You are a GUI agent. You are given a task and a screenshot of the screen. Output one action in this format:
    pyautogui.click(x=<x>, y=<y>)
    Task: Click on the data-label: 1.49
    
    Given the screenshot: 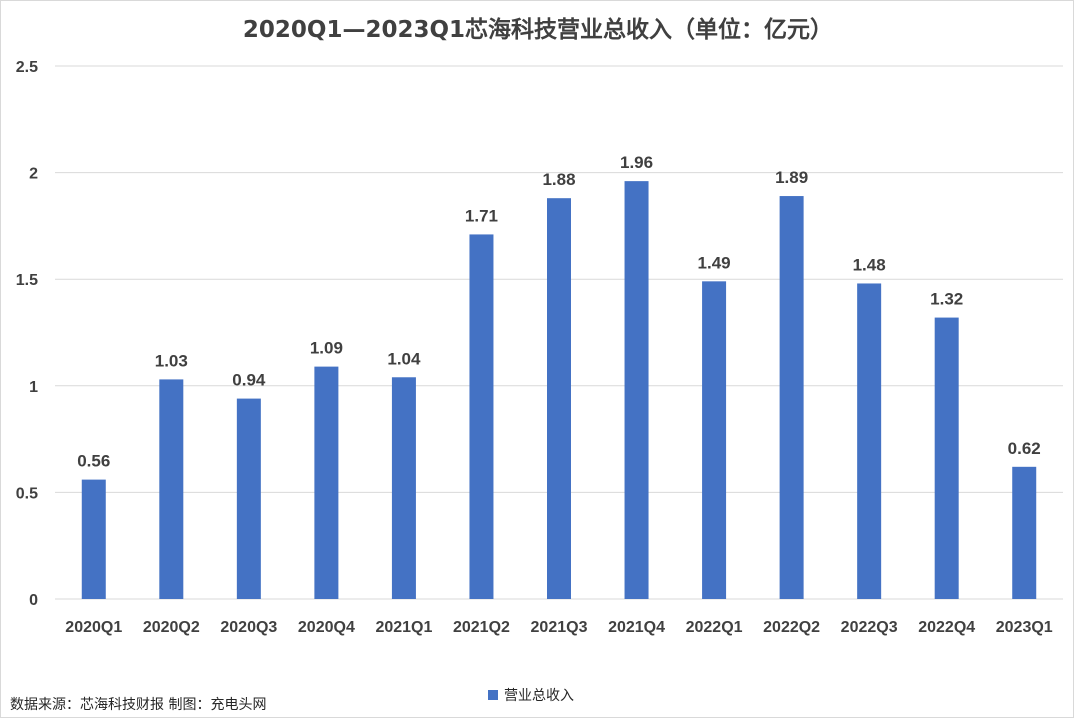 What is the action you would take?
    pyautogui.click(x=714, y=262)
    